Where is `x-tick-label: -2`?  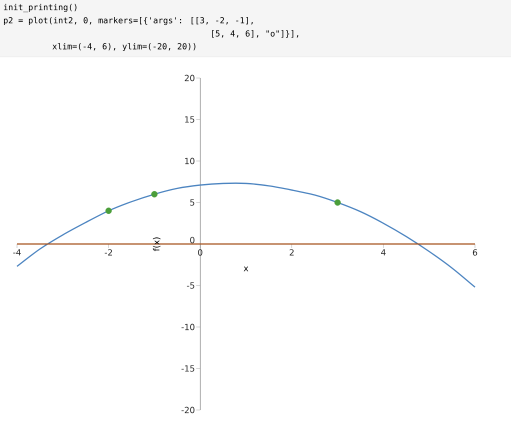
x-tick-label: -2 is located at coordinates (108, 252).